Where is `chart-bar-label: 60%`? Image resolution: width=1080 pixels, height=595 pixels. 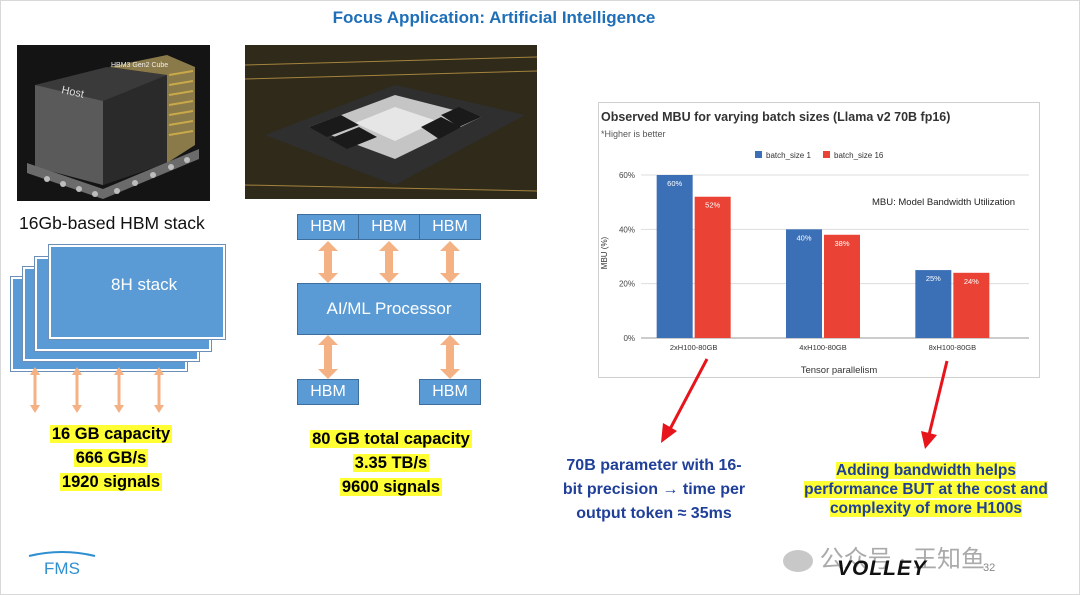 chart-bar-label: 60% is located at coordinates (674, 183).